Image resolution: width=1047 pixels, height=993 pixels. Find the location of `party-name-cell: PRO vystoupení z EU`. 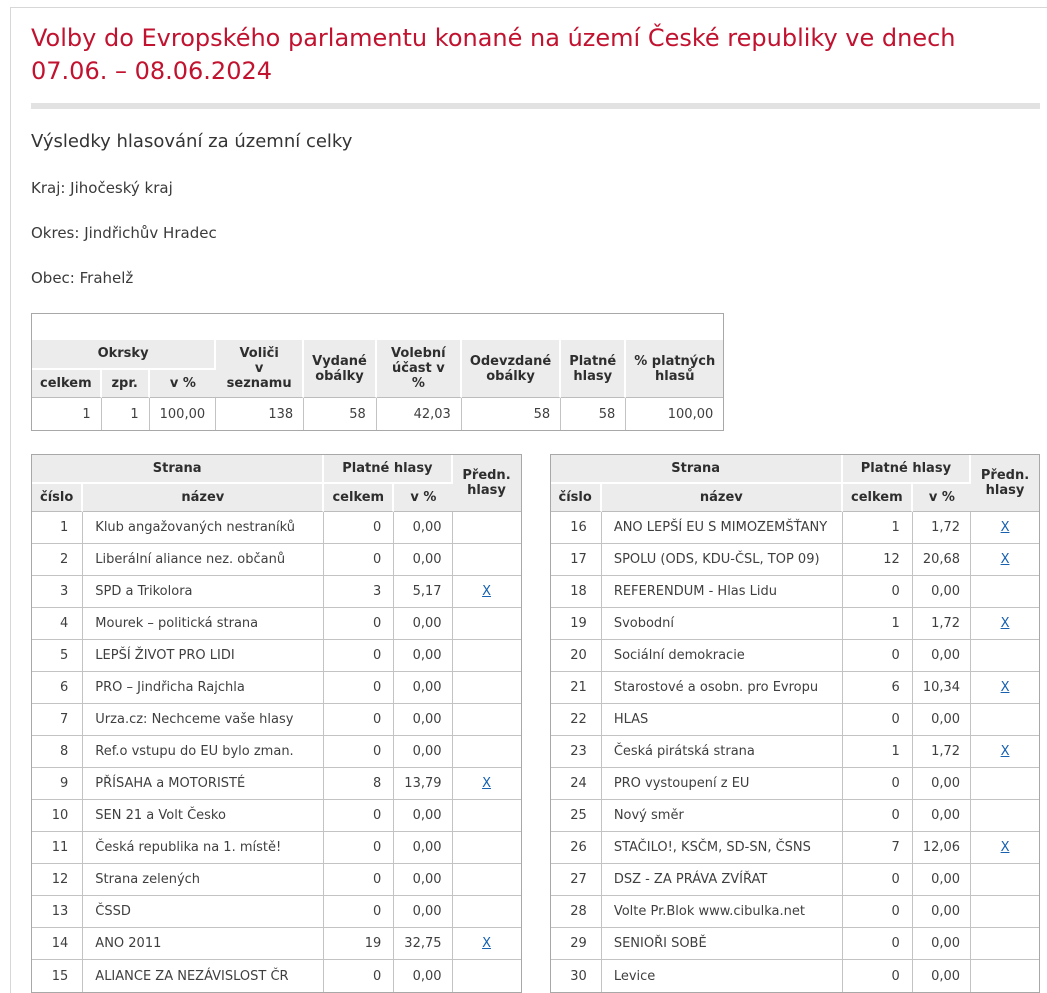

party-name-cell: PRO vystoupení z EU is located at coordinates (722, 784).